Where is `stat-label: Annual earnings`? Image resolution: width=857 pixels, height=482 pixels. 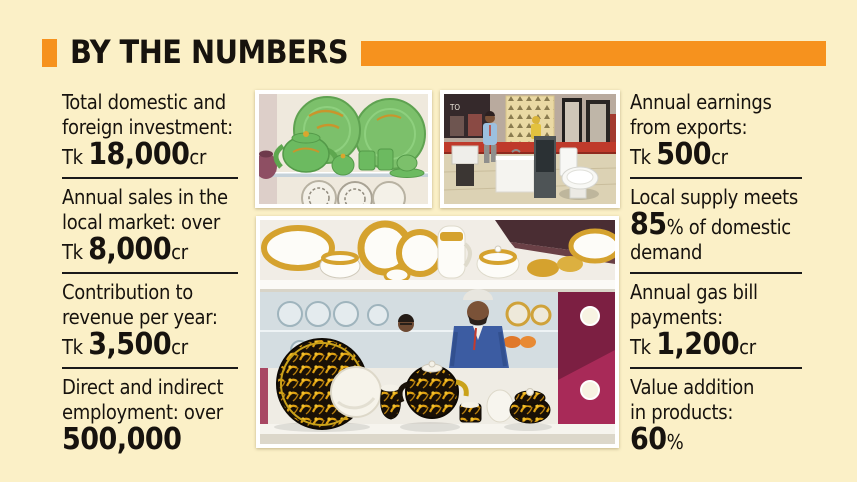 stat-label: Annual earnings is located at coordinates (701, 102).